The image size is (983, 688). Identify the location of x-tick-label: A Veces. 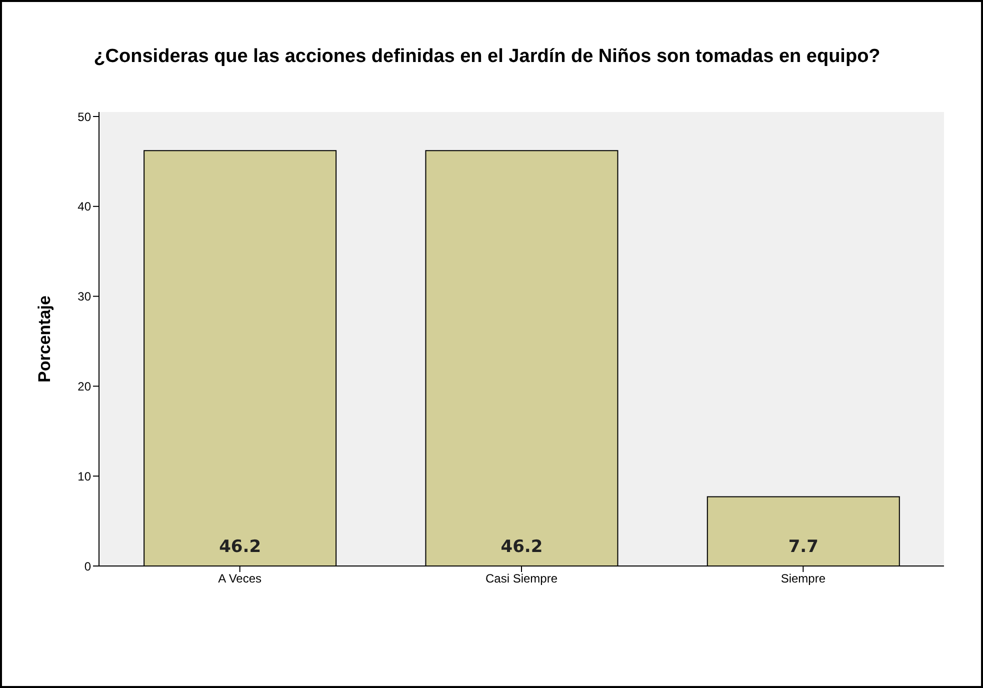
(240, 579).